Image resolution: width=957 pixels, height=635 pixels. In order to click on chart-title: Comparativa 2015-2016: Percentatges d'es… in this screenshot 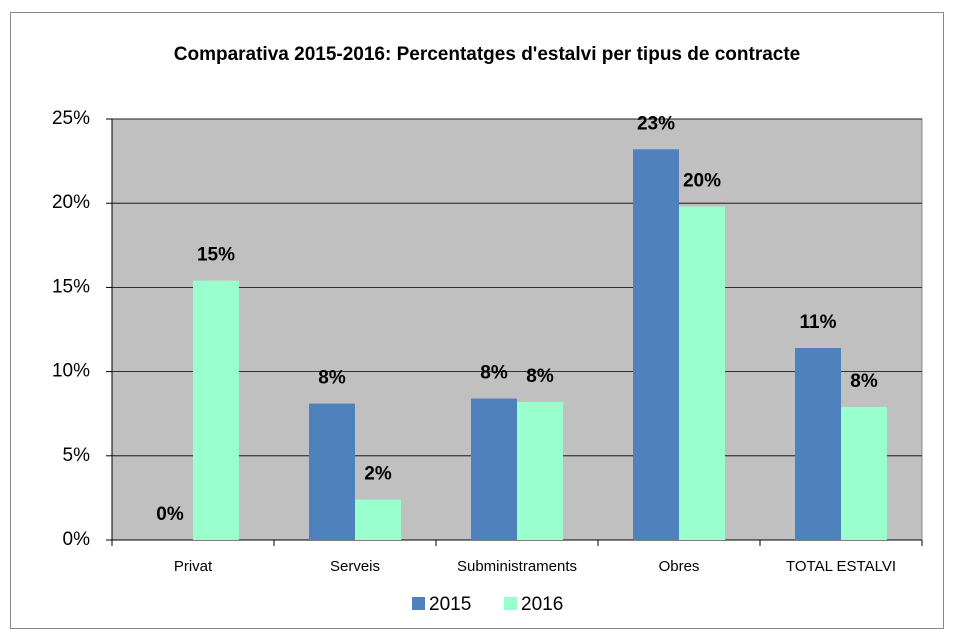, I will do `click(487, 54)`.